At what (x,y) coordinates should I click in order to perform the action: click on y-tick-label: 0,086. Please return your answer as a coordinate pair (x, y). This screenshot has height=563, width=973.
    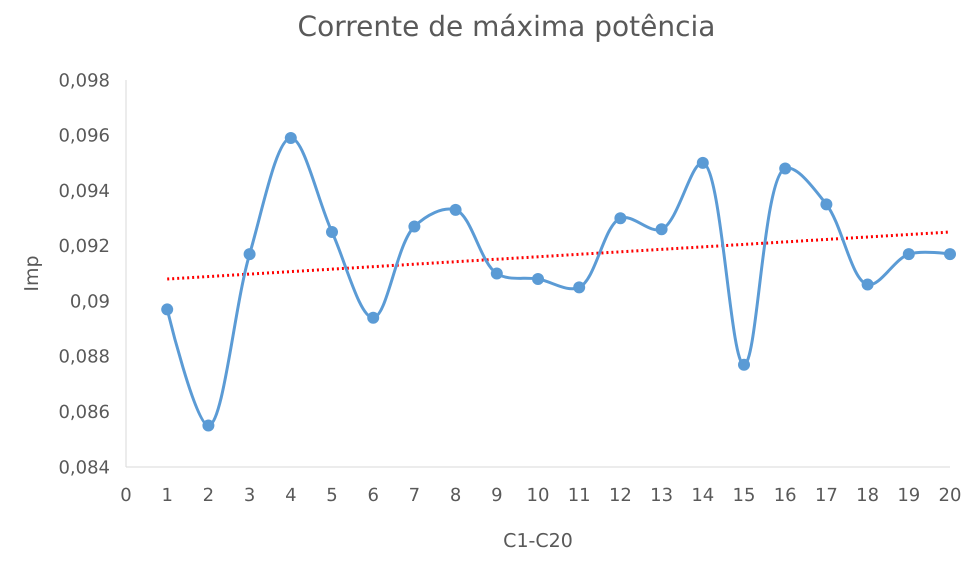
    Looking at the image, I should click on (84, 413).